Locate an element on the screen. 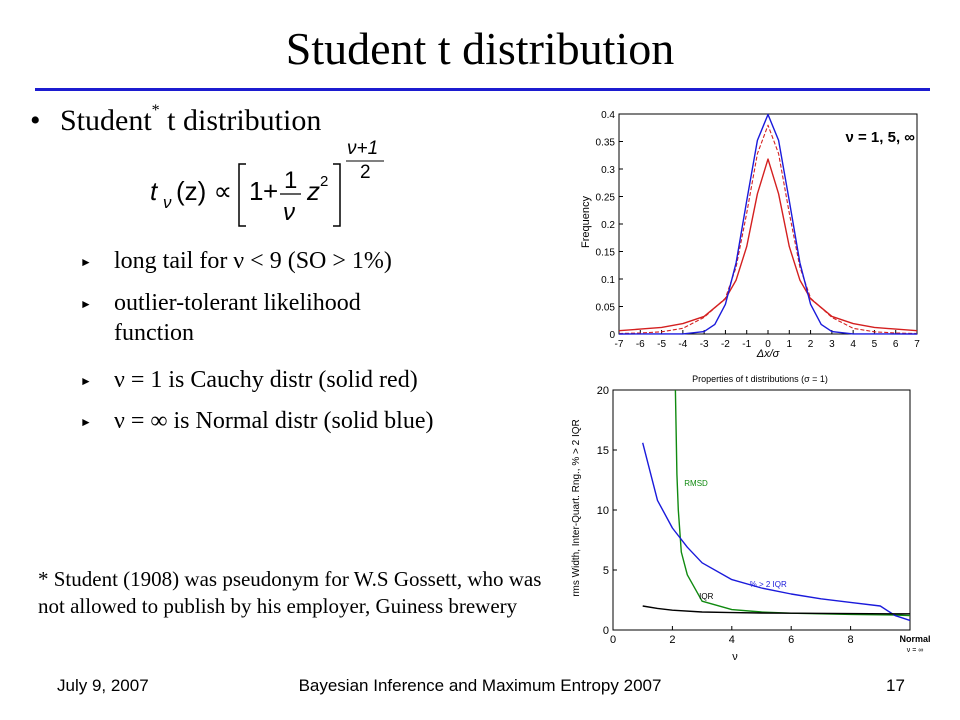  series-line-rmsd is located at coordinates (792, 503).